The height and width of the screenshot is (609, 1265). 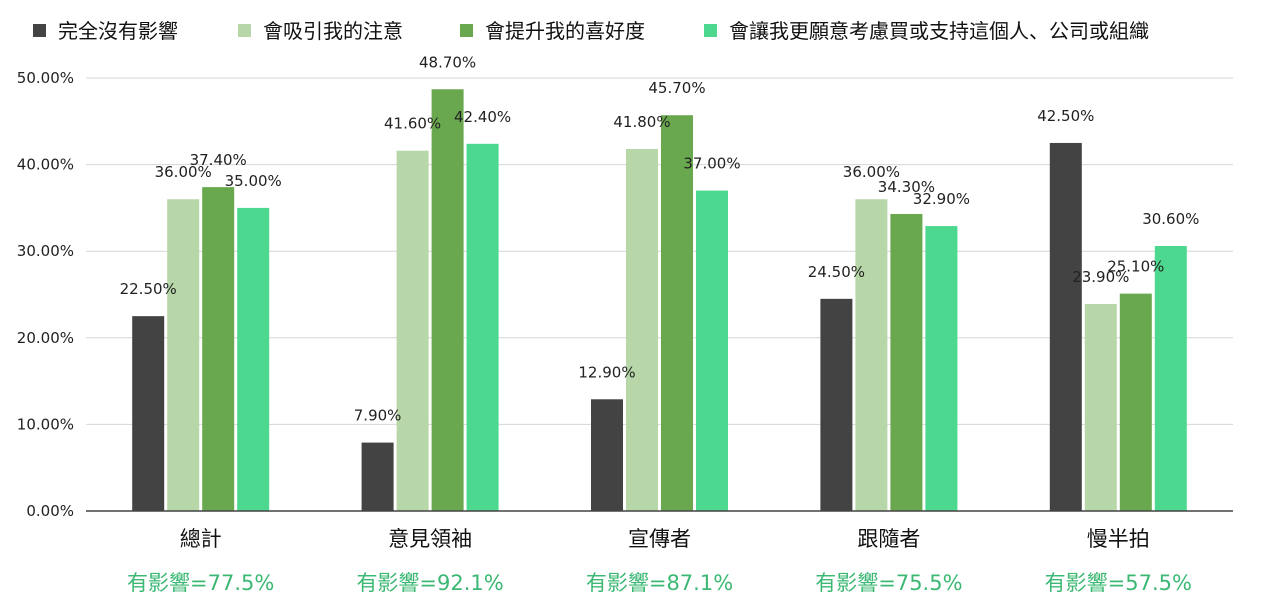 I want to click on legend-label-1: 完全沒有影響, so click(x=118, y=31).